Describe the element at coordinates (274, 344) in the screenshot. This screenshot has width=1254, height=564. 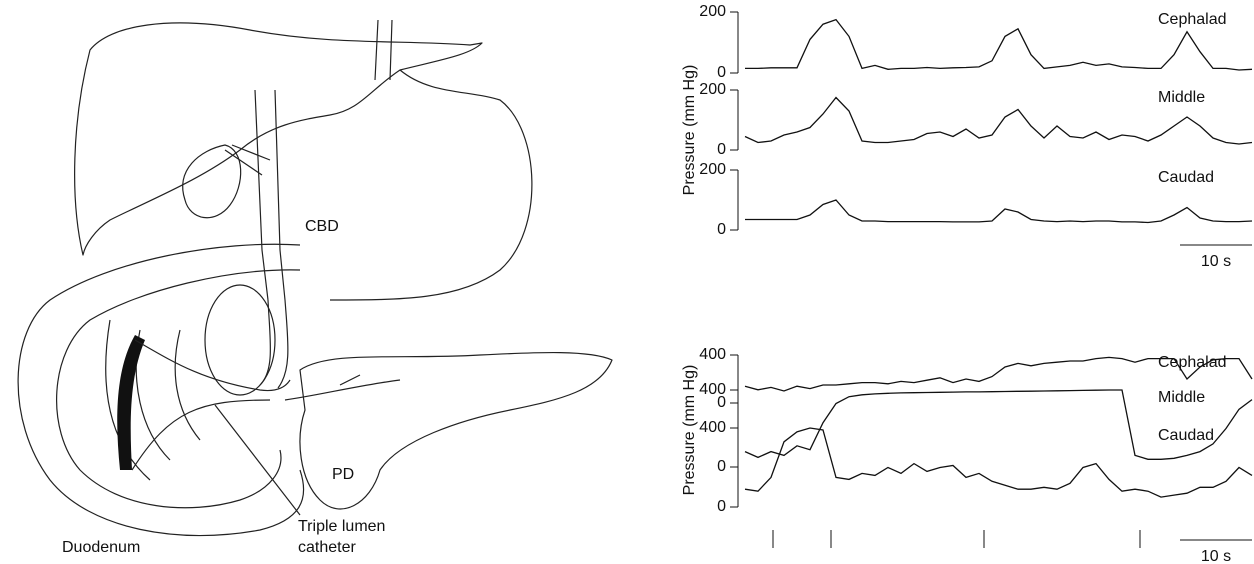
I see `distal-cbd` at that location.